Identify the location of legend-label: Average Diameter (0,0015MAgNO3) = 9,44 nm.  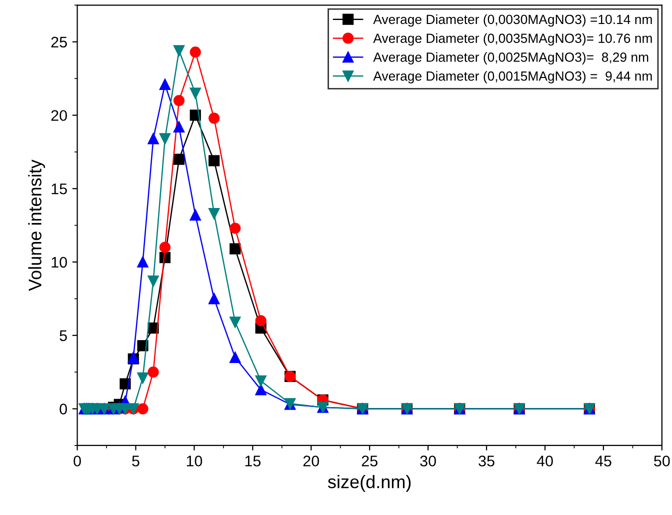
(512, 77).